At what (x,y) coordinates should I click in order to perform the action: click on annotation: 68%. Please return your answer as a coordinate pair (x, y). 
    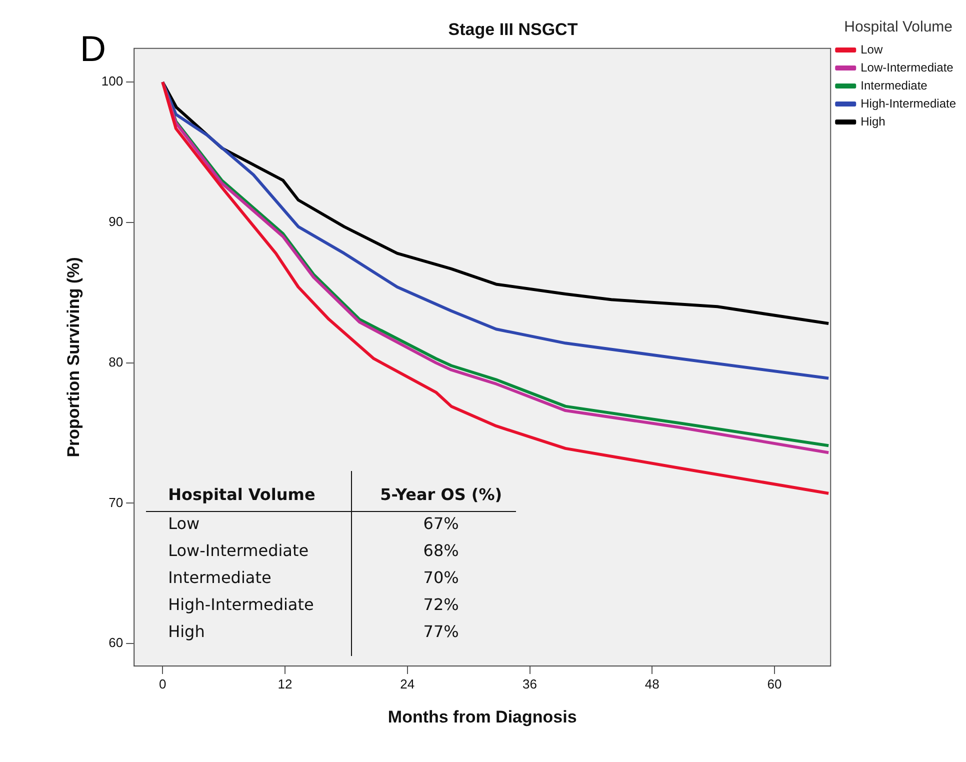
    Looking at the image, I should click on (441, 550).